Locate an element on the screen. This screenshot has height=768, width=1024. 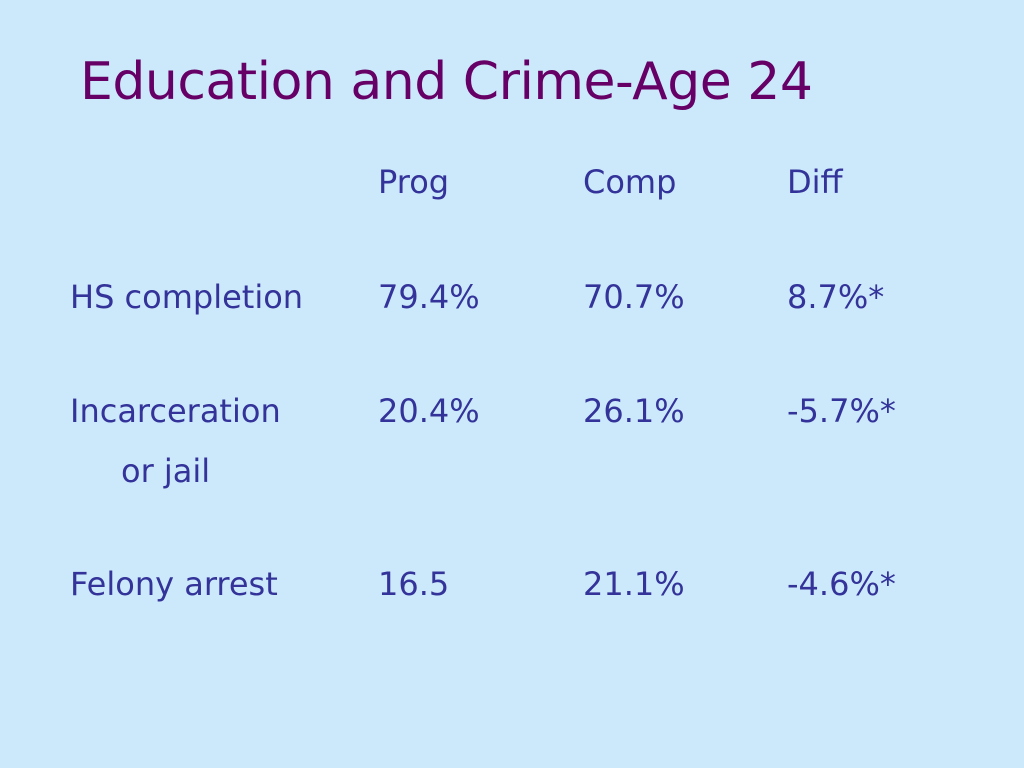
header-diff: Diff is located at coordinates (815, 182).